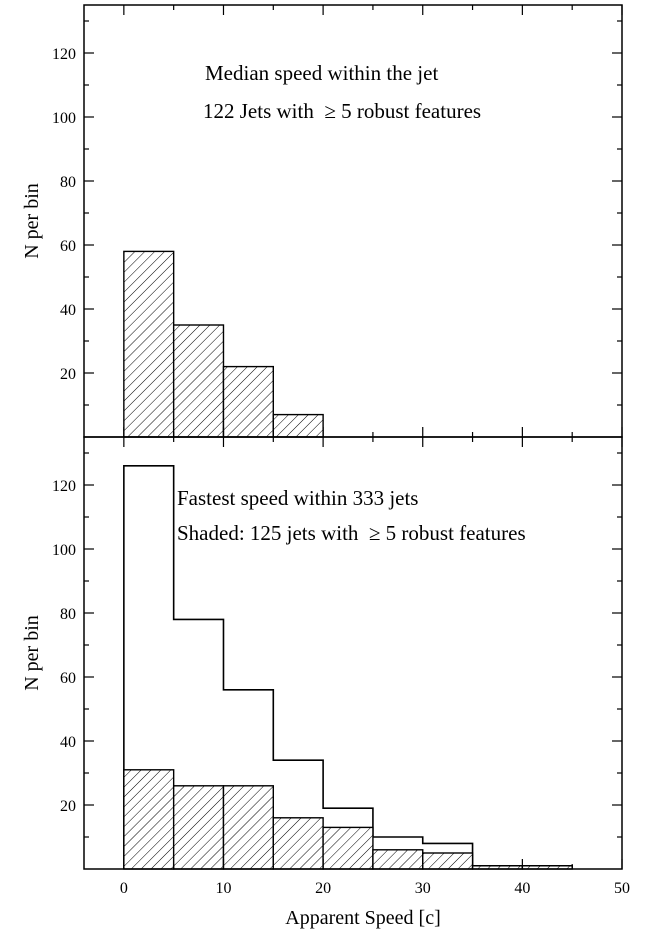 This screenshot has width=647, height=931. What do you see at coordinates (64, 550) in the screenshot?
I see `bottom-ytick-label-100: 100` at bounding box center [64, 550].